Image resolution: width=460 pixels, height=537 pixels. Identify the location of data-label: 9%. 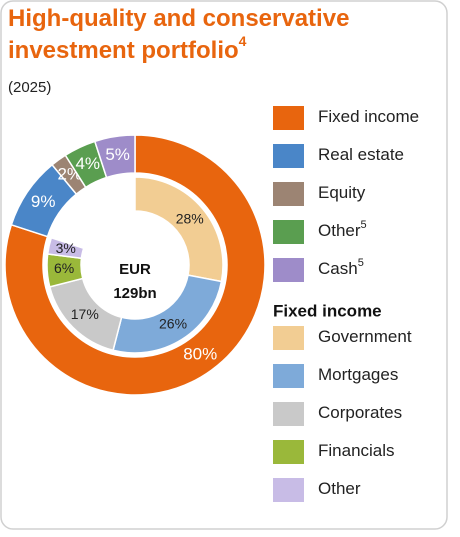
(43, 201).